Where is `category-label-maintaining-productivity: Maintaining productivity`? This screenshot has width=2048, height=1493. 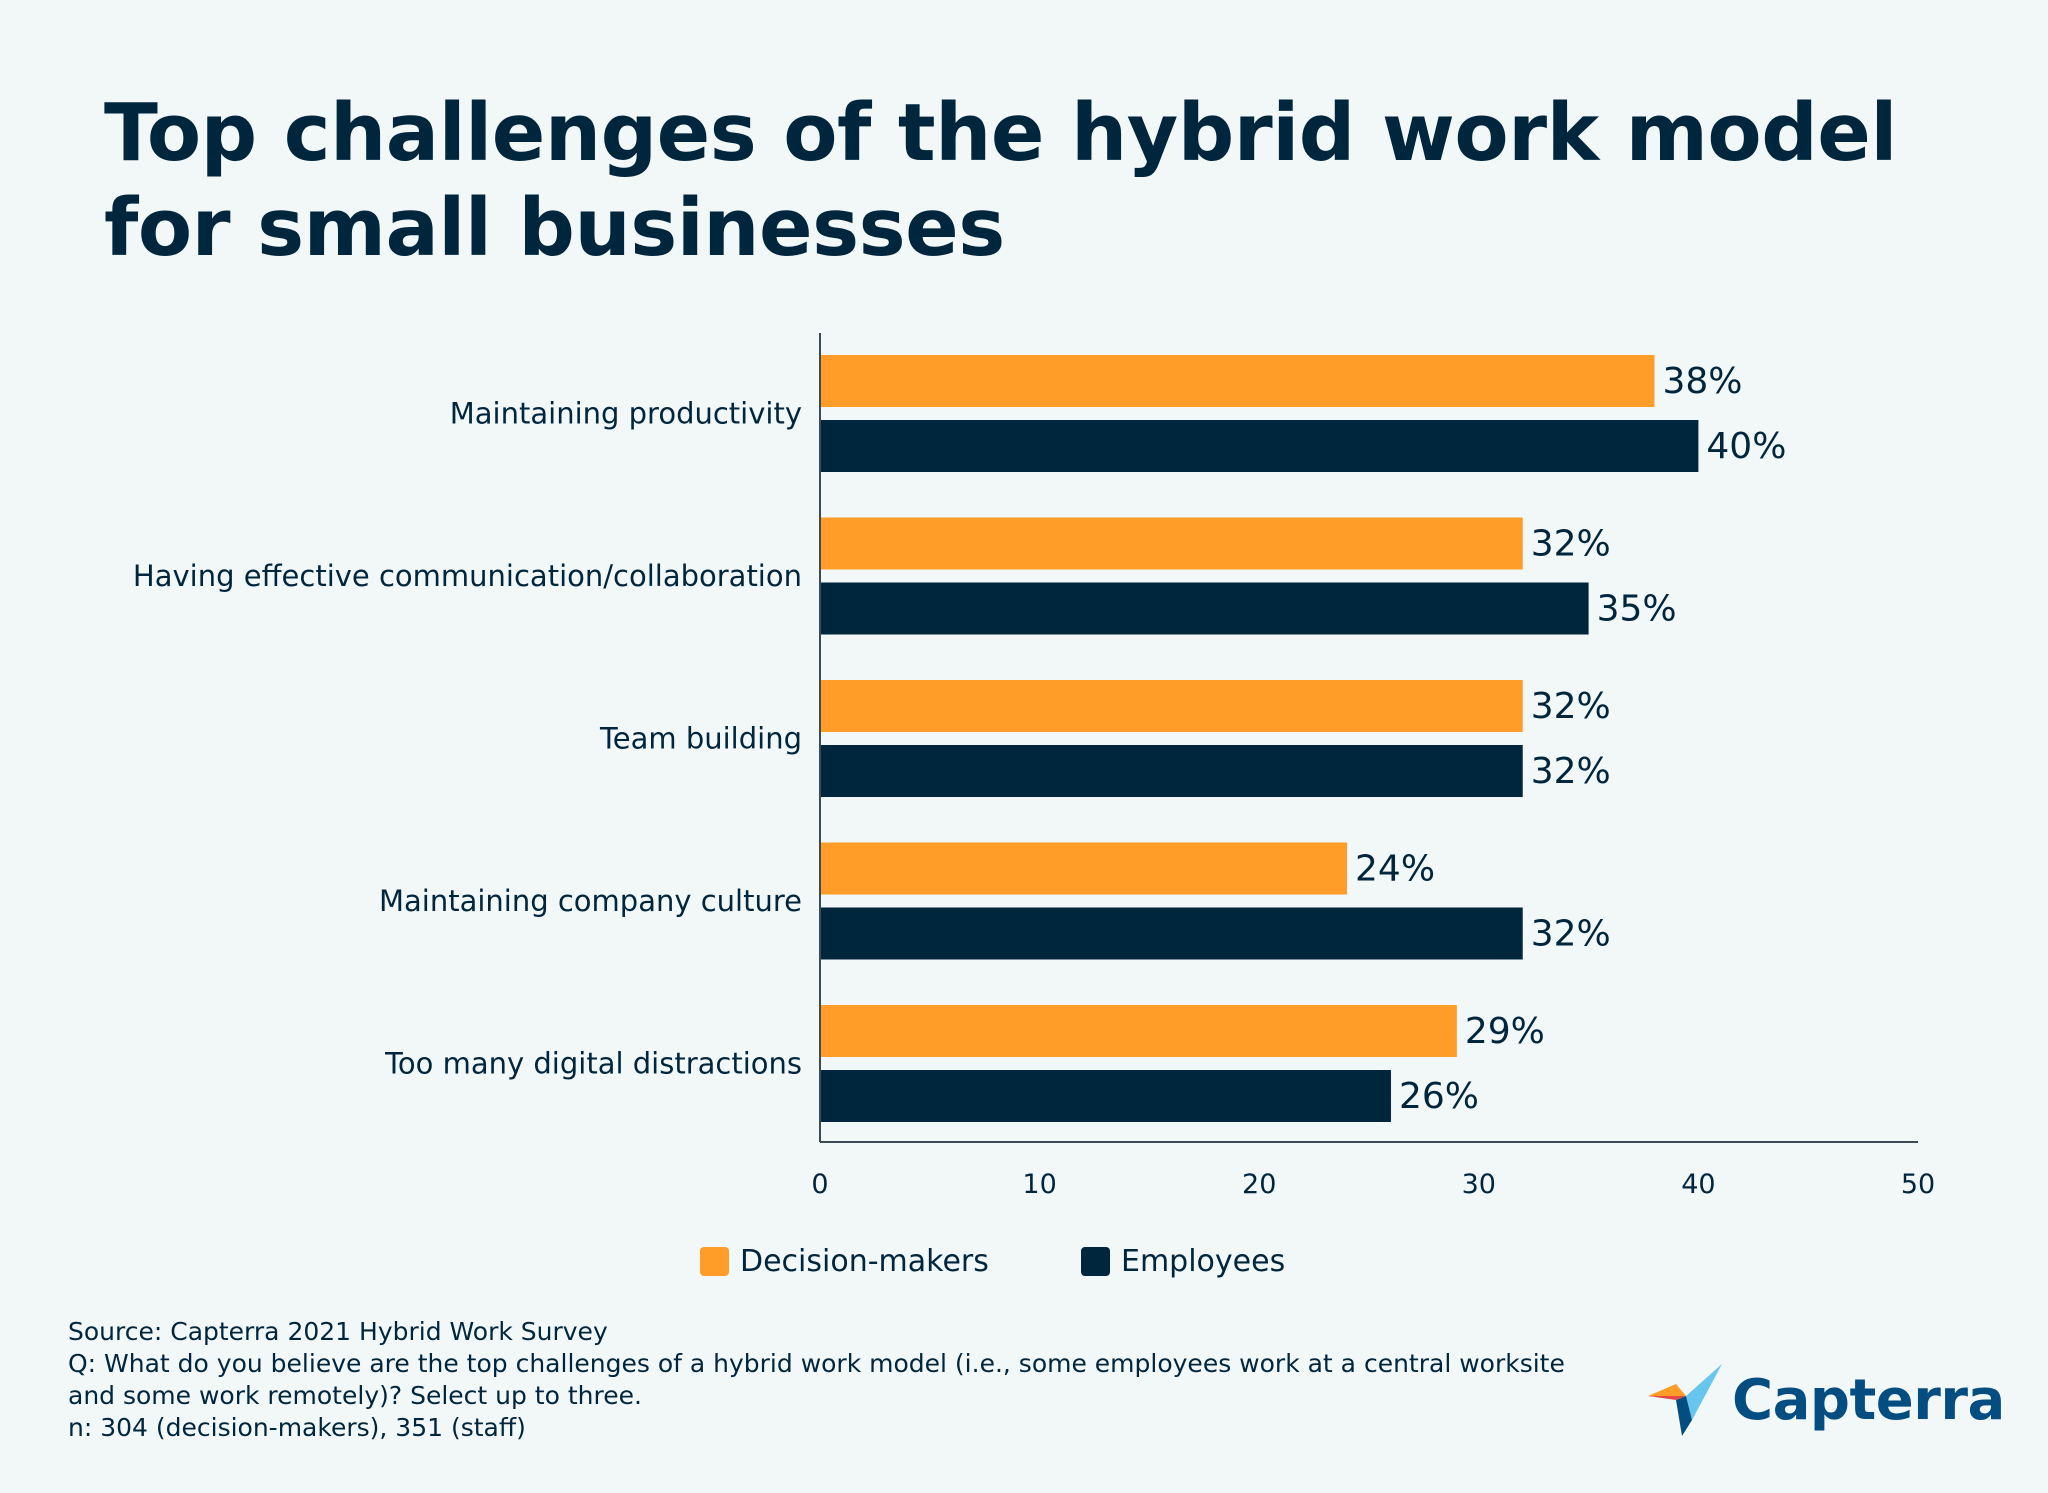
category-label-maintaining-productivity: Maintaining productivity is located at coordinates (626, 414).